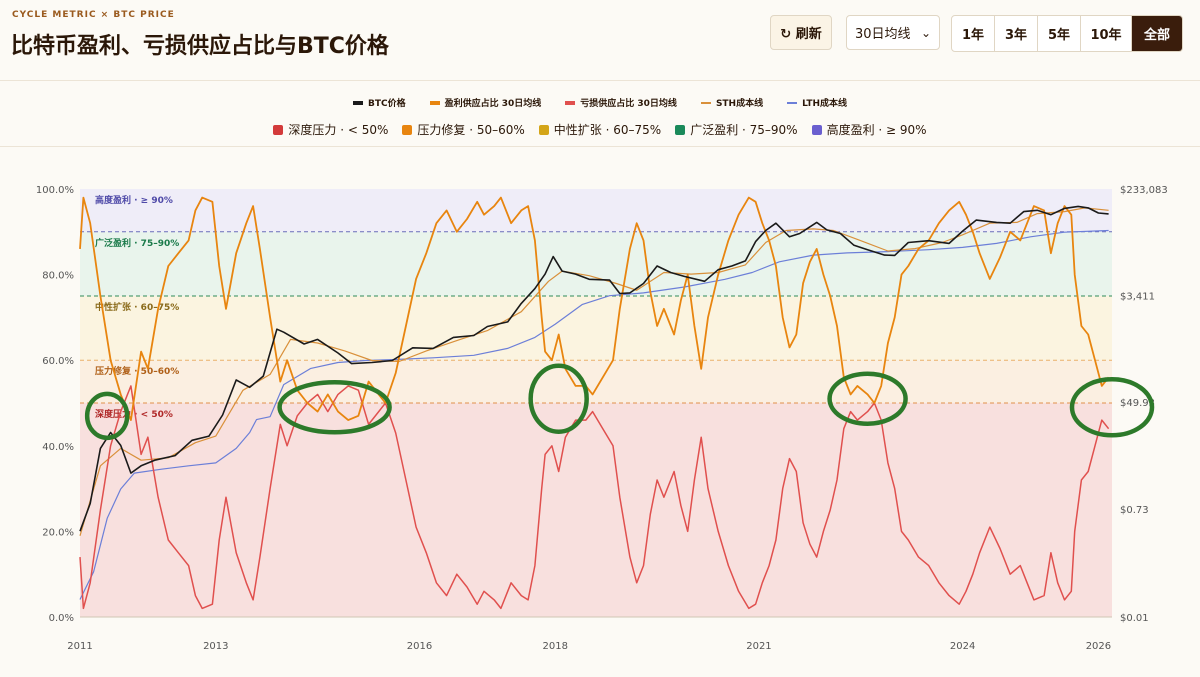 The height and width of the screenshot is (677, 1200). What do you see at coordinates (58, 361) in the screenshot?
I see `y-left-tick-label: 60.0%` at bounding box center [58, 361].